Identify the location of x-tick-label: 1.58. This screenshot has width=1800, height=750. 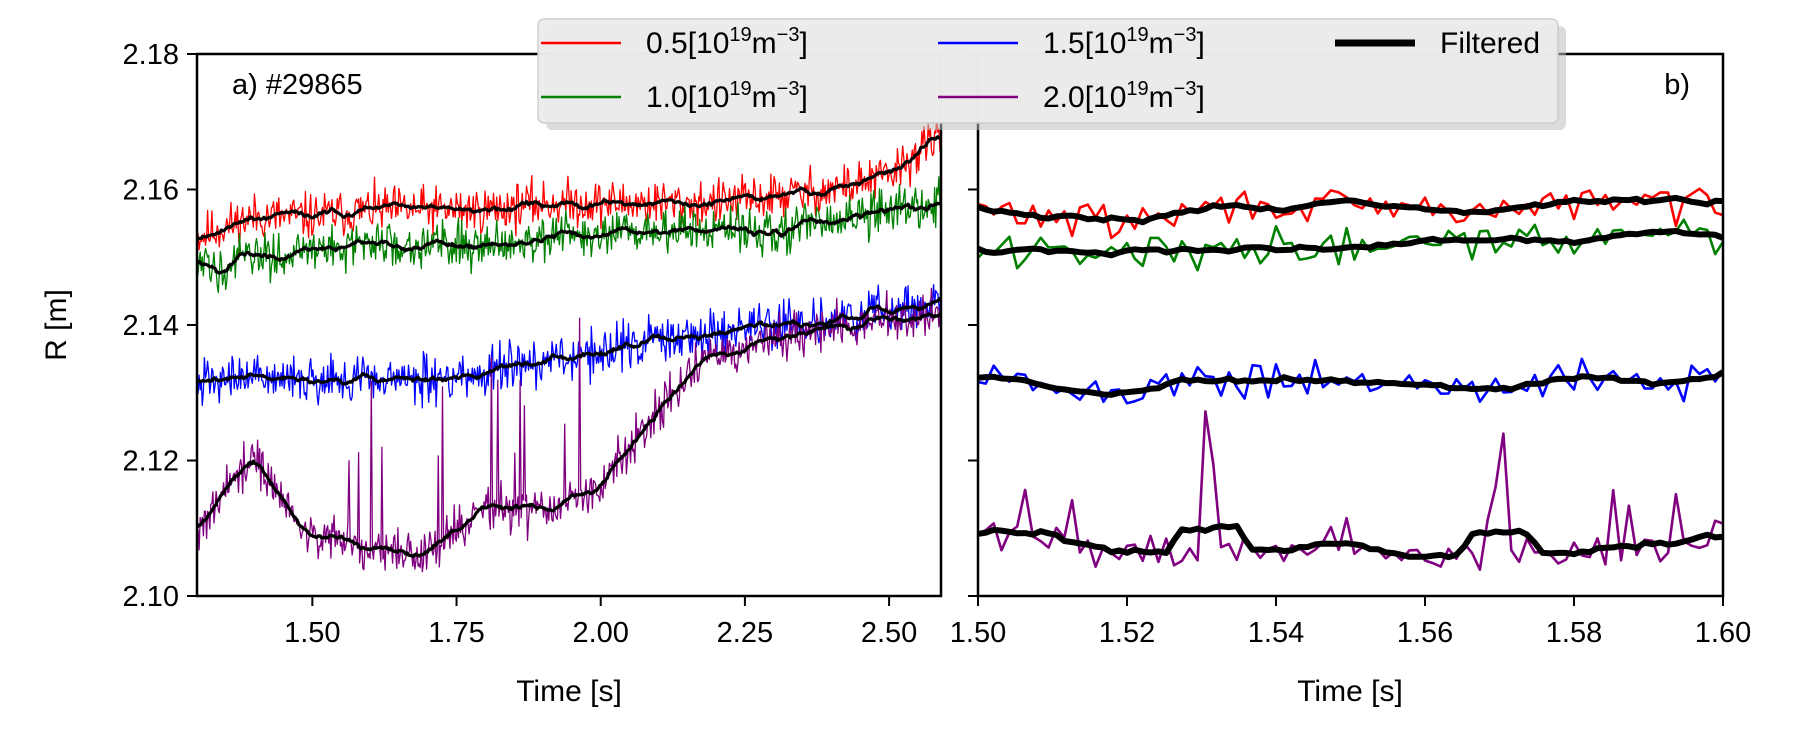
(1574, 633).